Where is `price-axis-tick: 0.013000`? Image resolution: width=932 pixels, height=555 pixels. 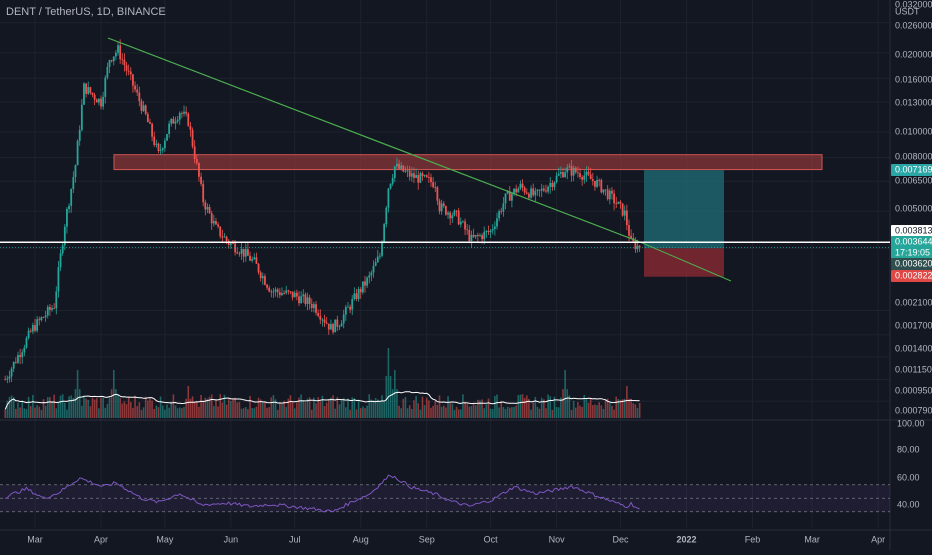
price-axis-tick: 0.013000 is located at coordinates (913, 102).